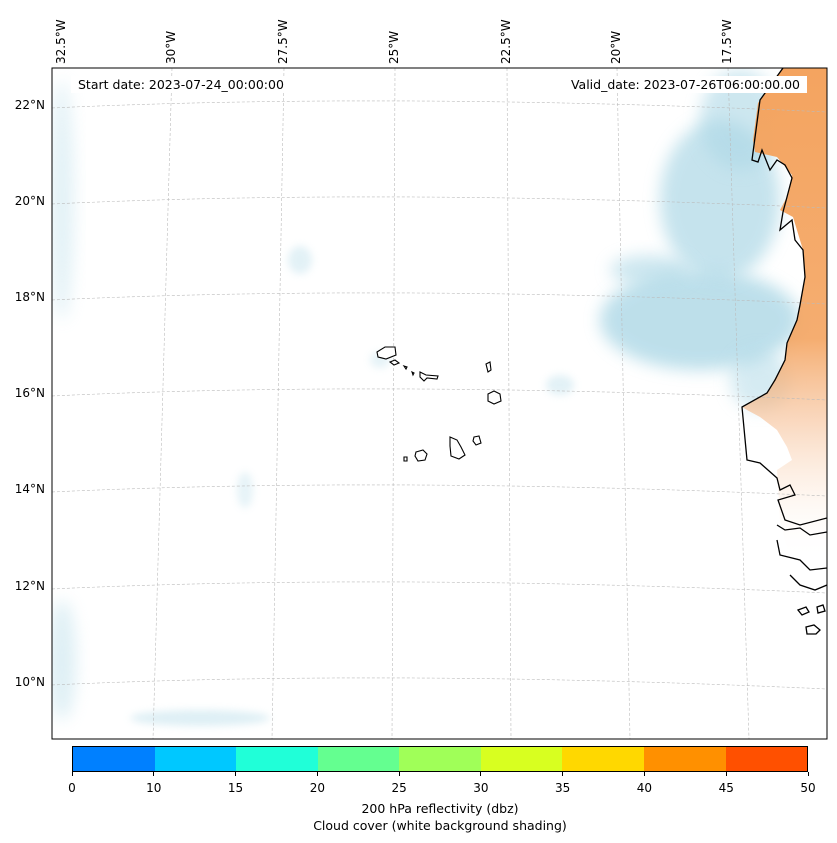 The height and width of the screenshot is (843, 837). Describe the element at coordinates (29, 586) in the screenshot. I see `lat-label: 12°N` at that location.